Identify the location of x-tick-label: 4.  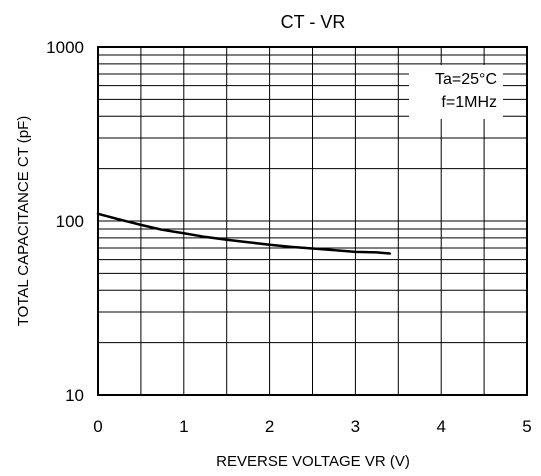
(440, 426).